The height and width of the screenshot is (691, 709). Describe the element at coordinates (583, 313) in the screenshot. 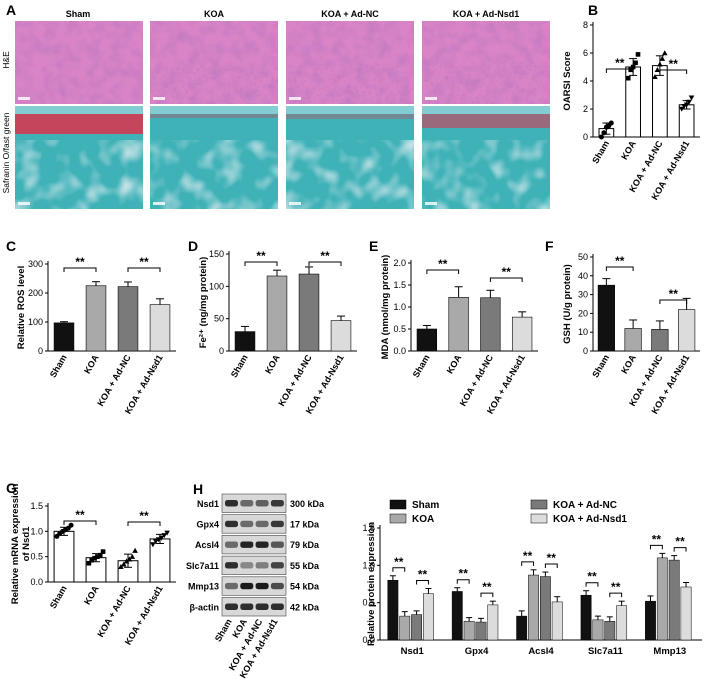

I see `chart-f-tick-label-2: 20` at that location.